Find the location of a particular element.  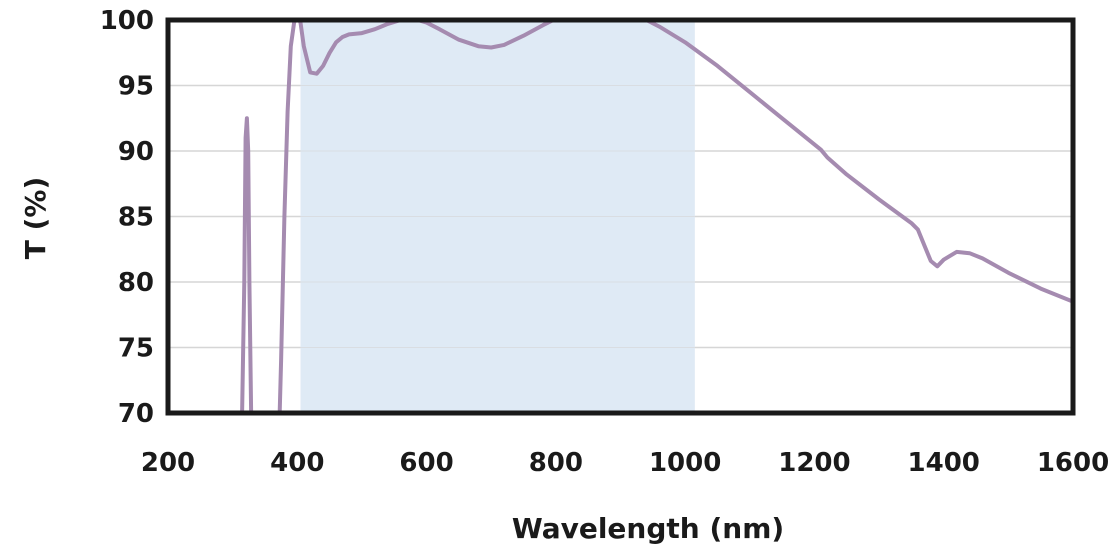

x-tick-label-1400: 1400 is located at coordinates (944, 463).